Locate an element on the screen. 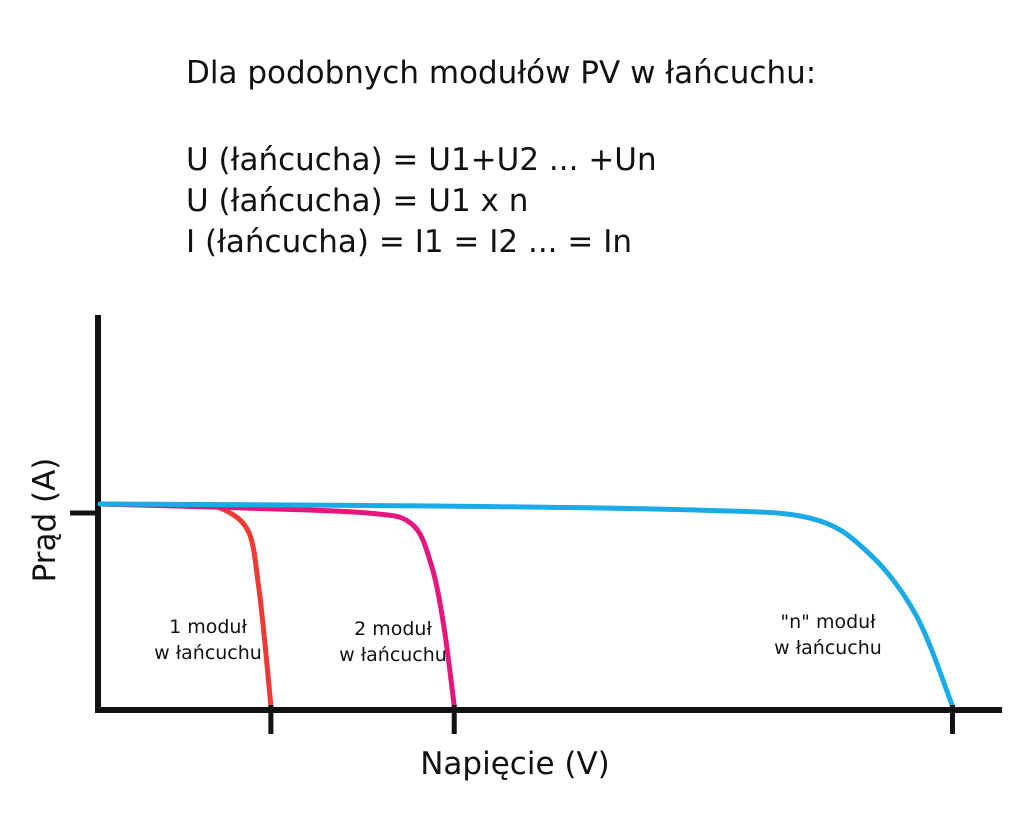 Image resolution: width=1020 pixels, height=821 pixels. curve-2-modules is located at coordinates (277, 605).